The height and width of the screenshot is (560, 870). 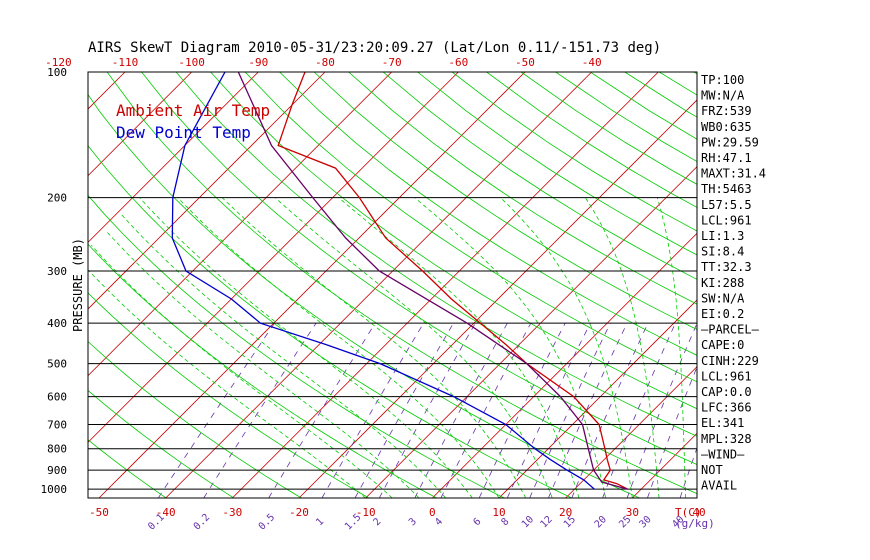 What do you see at coordinates (722, 252) in the screenshot?
I see `index-si-8-4: SI:8.4` at bounding box center [722, 252].